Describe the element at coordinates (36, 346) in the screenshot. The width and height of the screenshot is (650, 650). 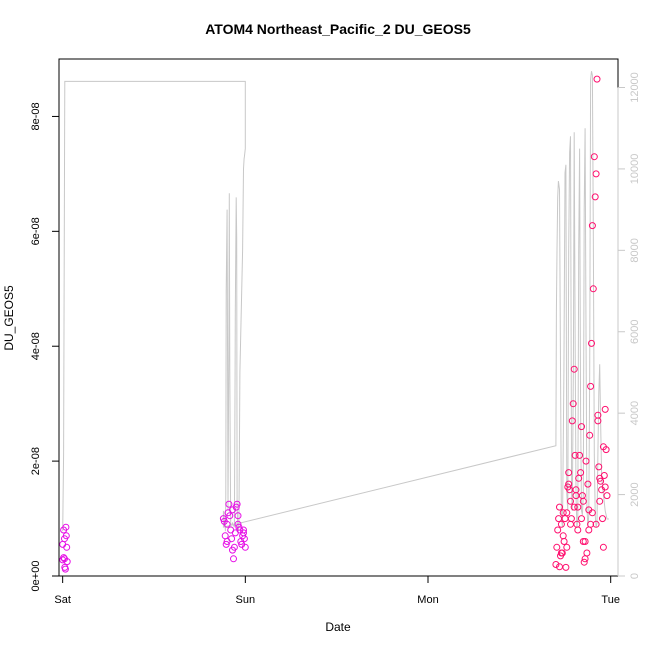
I see `y-tick-label: 4e-08` at that location.